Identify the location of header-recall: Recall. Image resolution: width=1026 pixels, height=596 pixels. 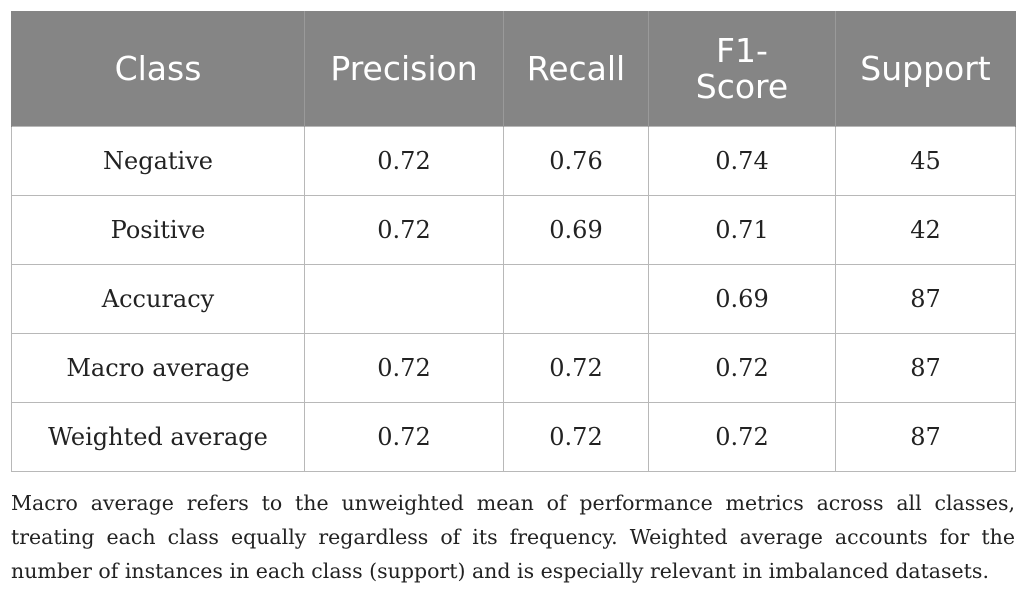
(576, 69).